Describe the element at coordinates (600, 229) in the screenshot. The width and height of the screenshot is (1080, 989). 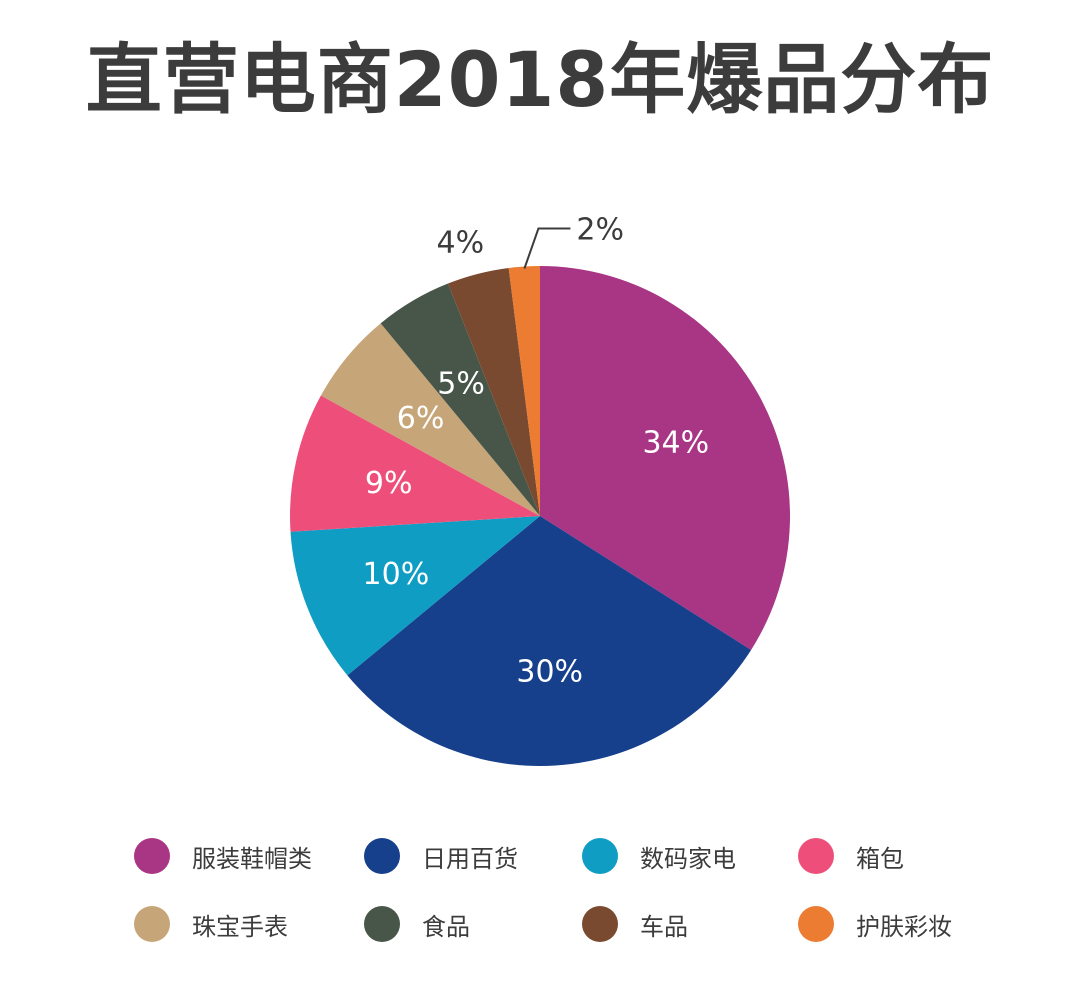
I see `slice-value-label-8: 2%` at that location.